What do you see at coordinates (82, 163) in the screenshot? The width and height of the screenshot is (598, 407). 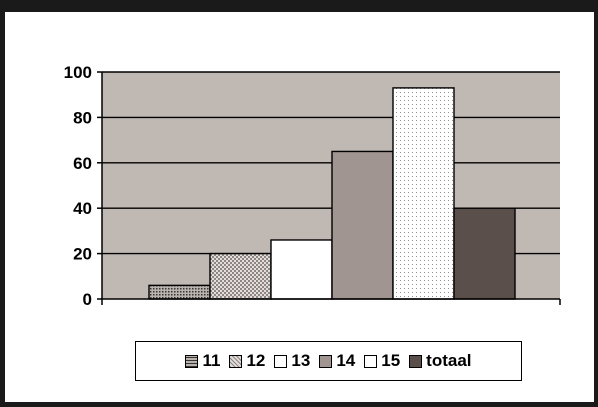 I see `y-tick-label: 60` at bounding box center [82, 163].